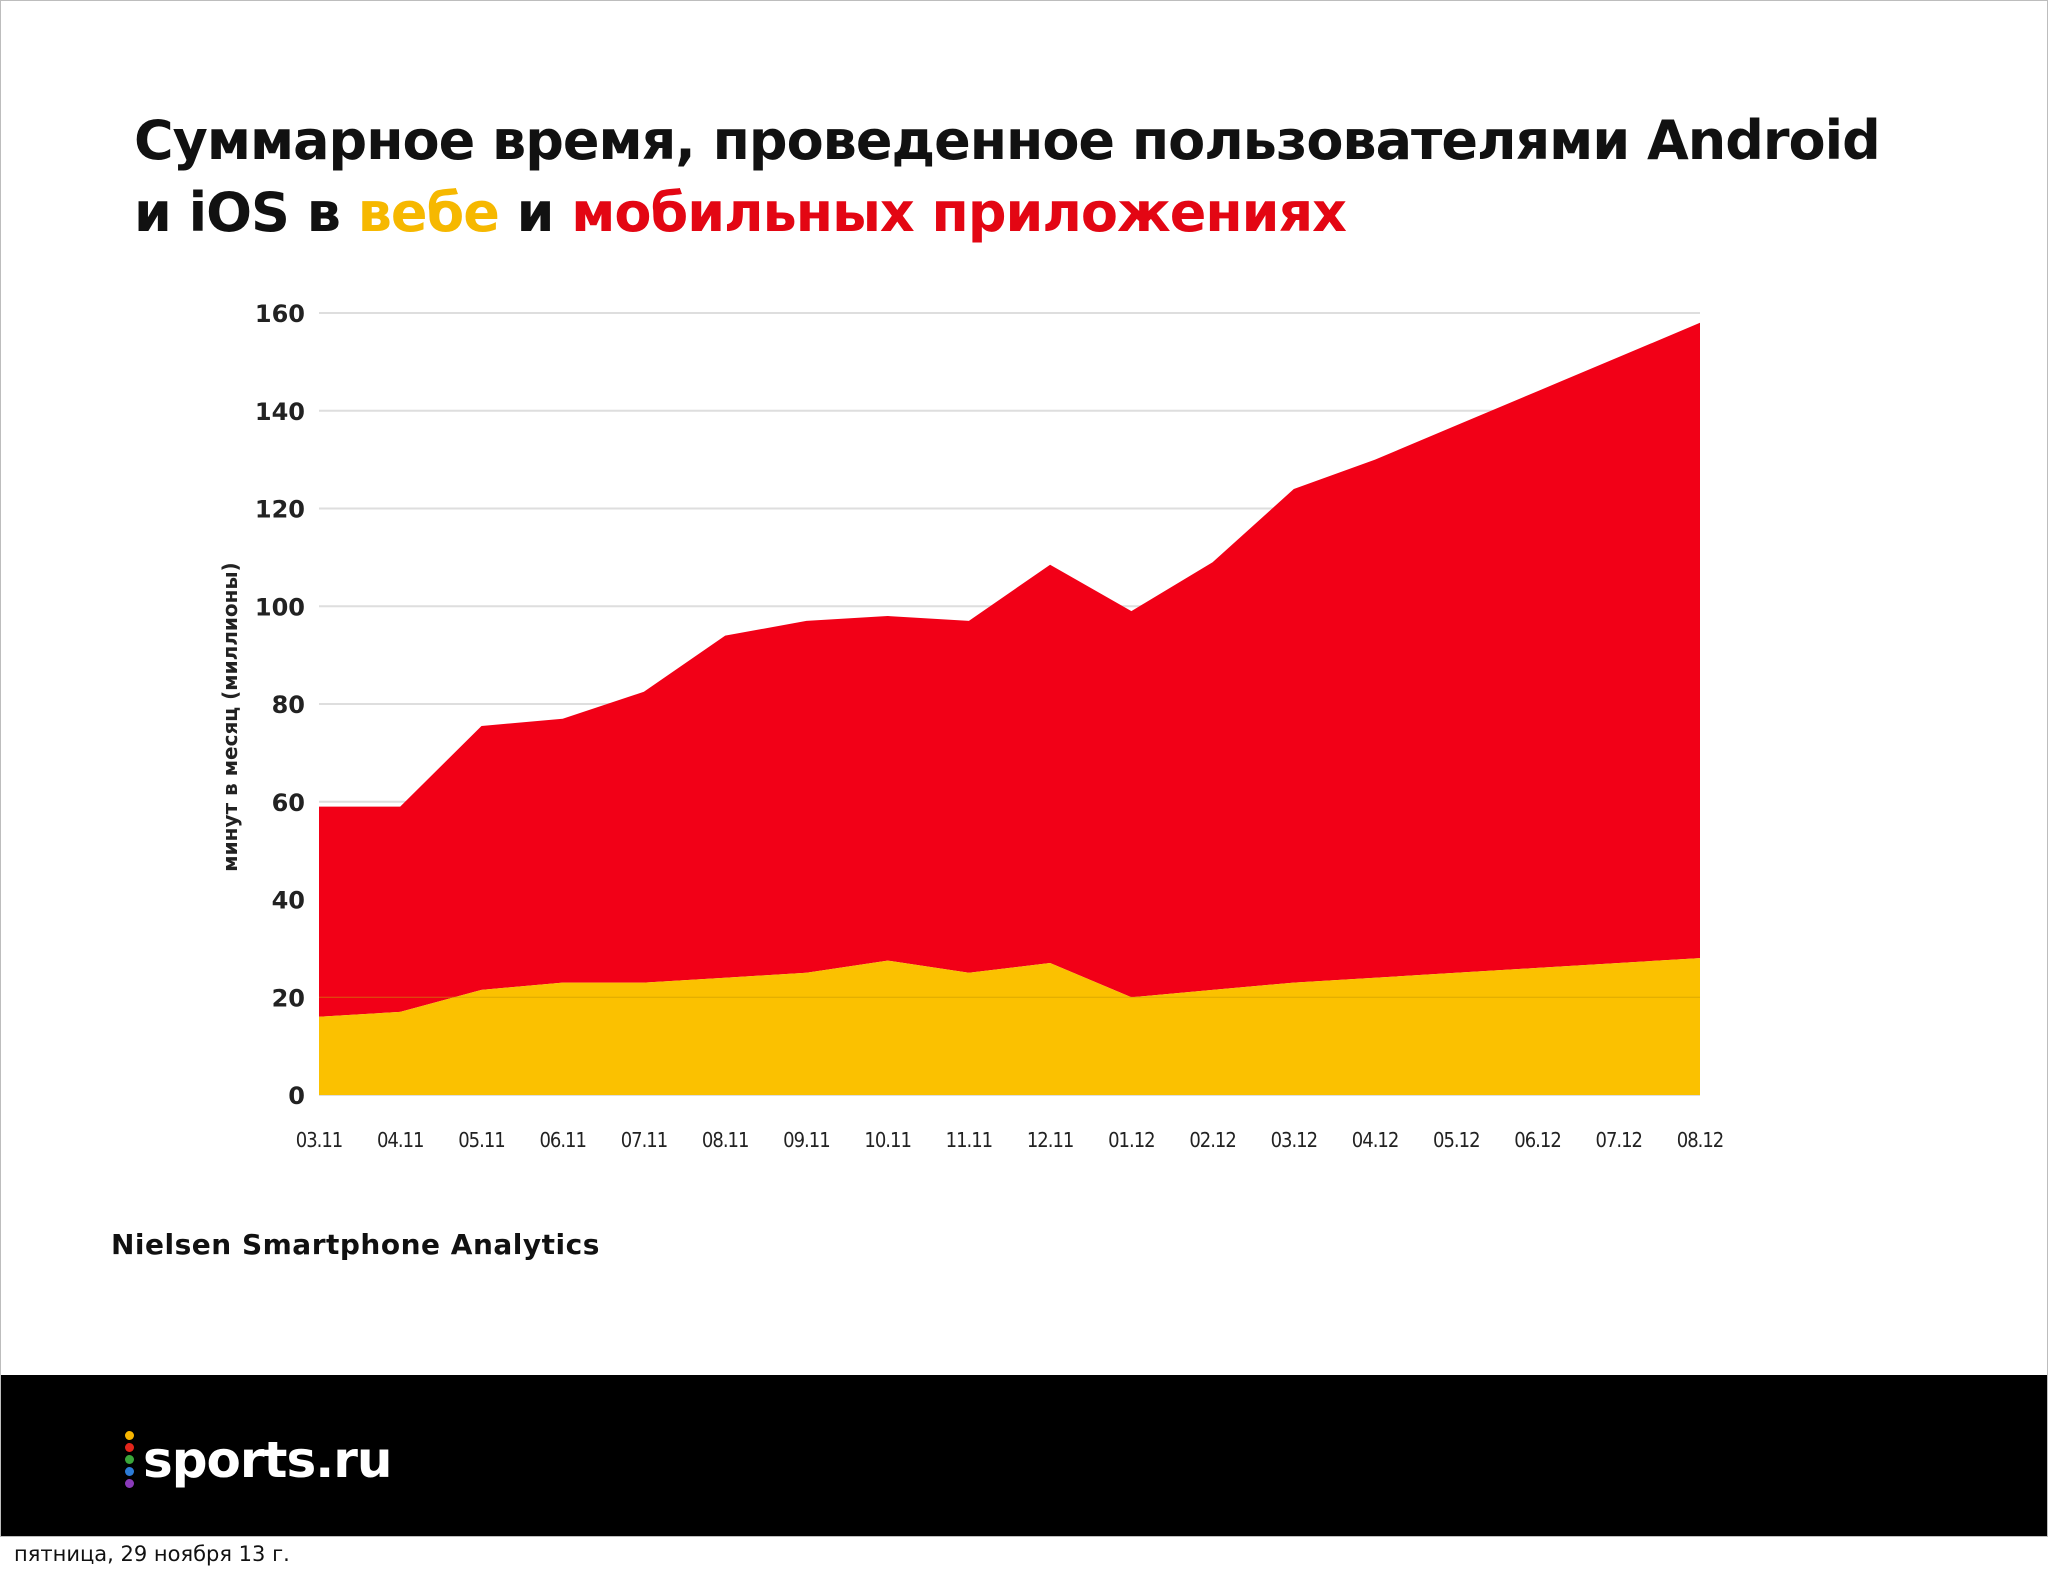 Image resolution: width=2048 pixels, height=1576 pixels. I want to click on x-tick-label: 05.12, so click(1456, 1140).